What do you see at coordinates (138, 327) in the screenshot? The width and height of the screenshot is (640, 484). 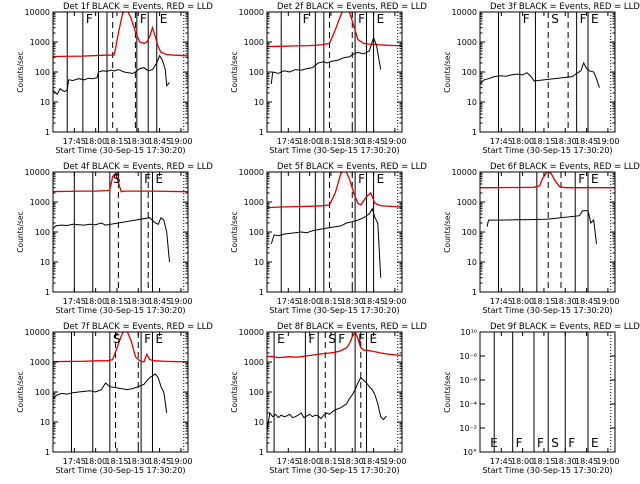 I see `plot-title: Det 7f BLACK = Events, RED = LLD` at bounding box center [138, 327].